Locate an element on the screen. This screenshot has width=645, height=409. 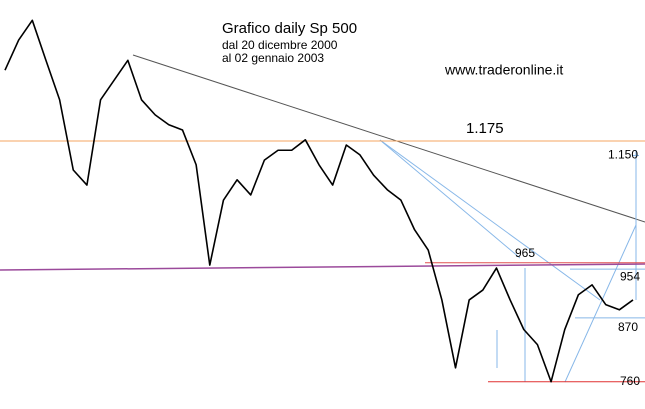
level-label: 1.175 is located at coordinates (485, 128).